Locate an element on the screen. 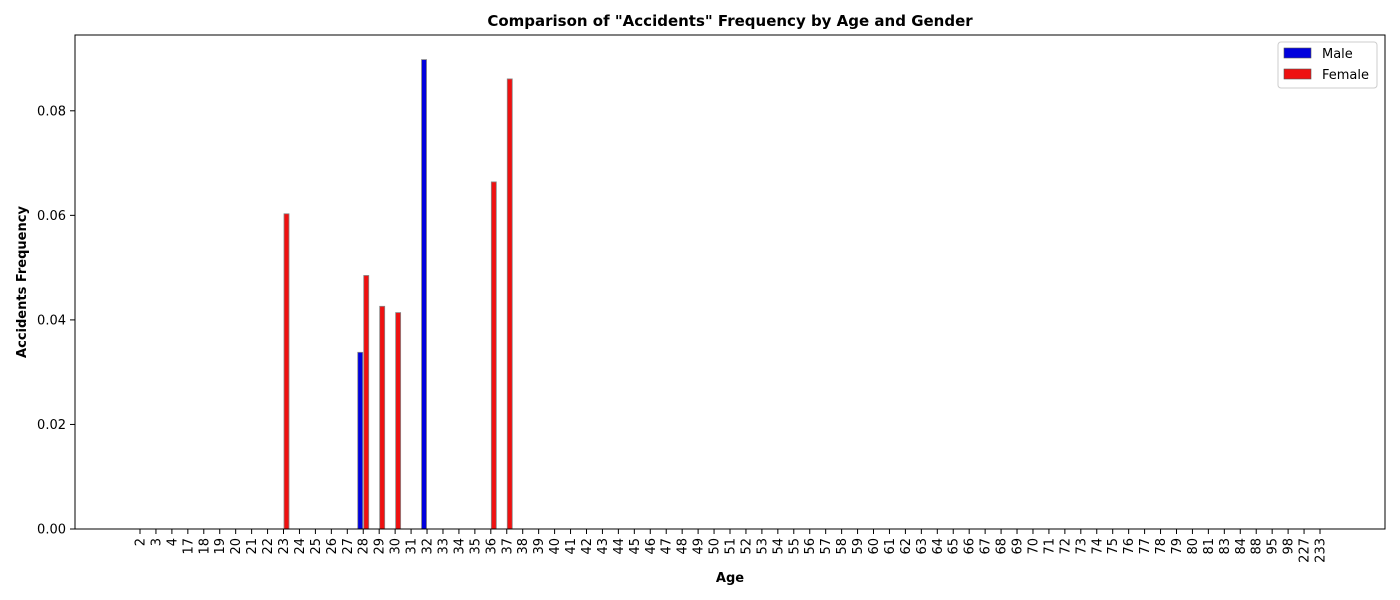 Image resolution: width=1400 pixels, height=600 pixels. x-tick-label: 56 is located at coordinates (810, 546).